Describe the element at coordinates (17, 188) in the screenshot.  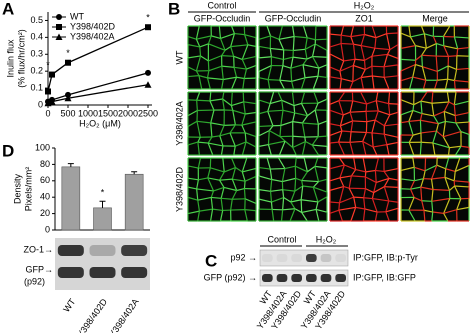
I see `y-axis-label: Density` at that location.